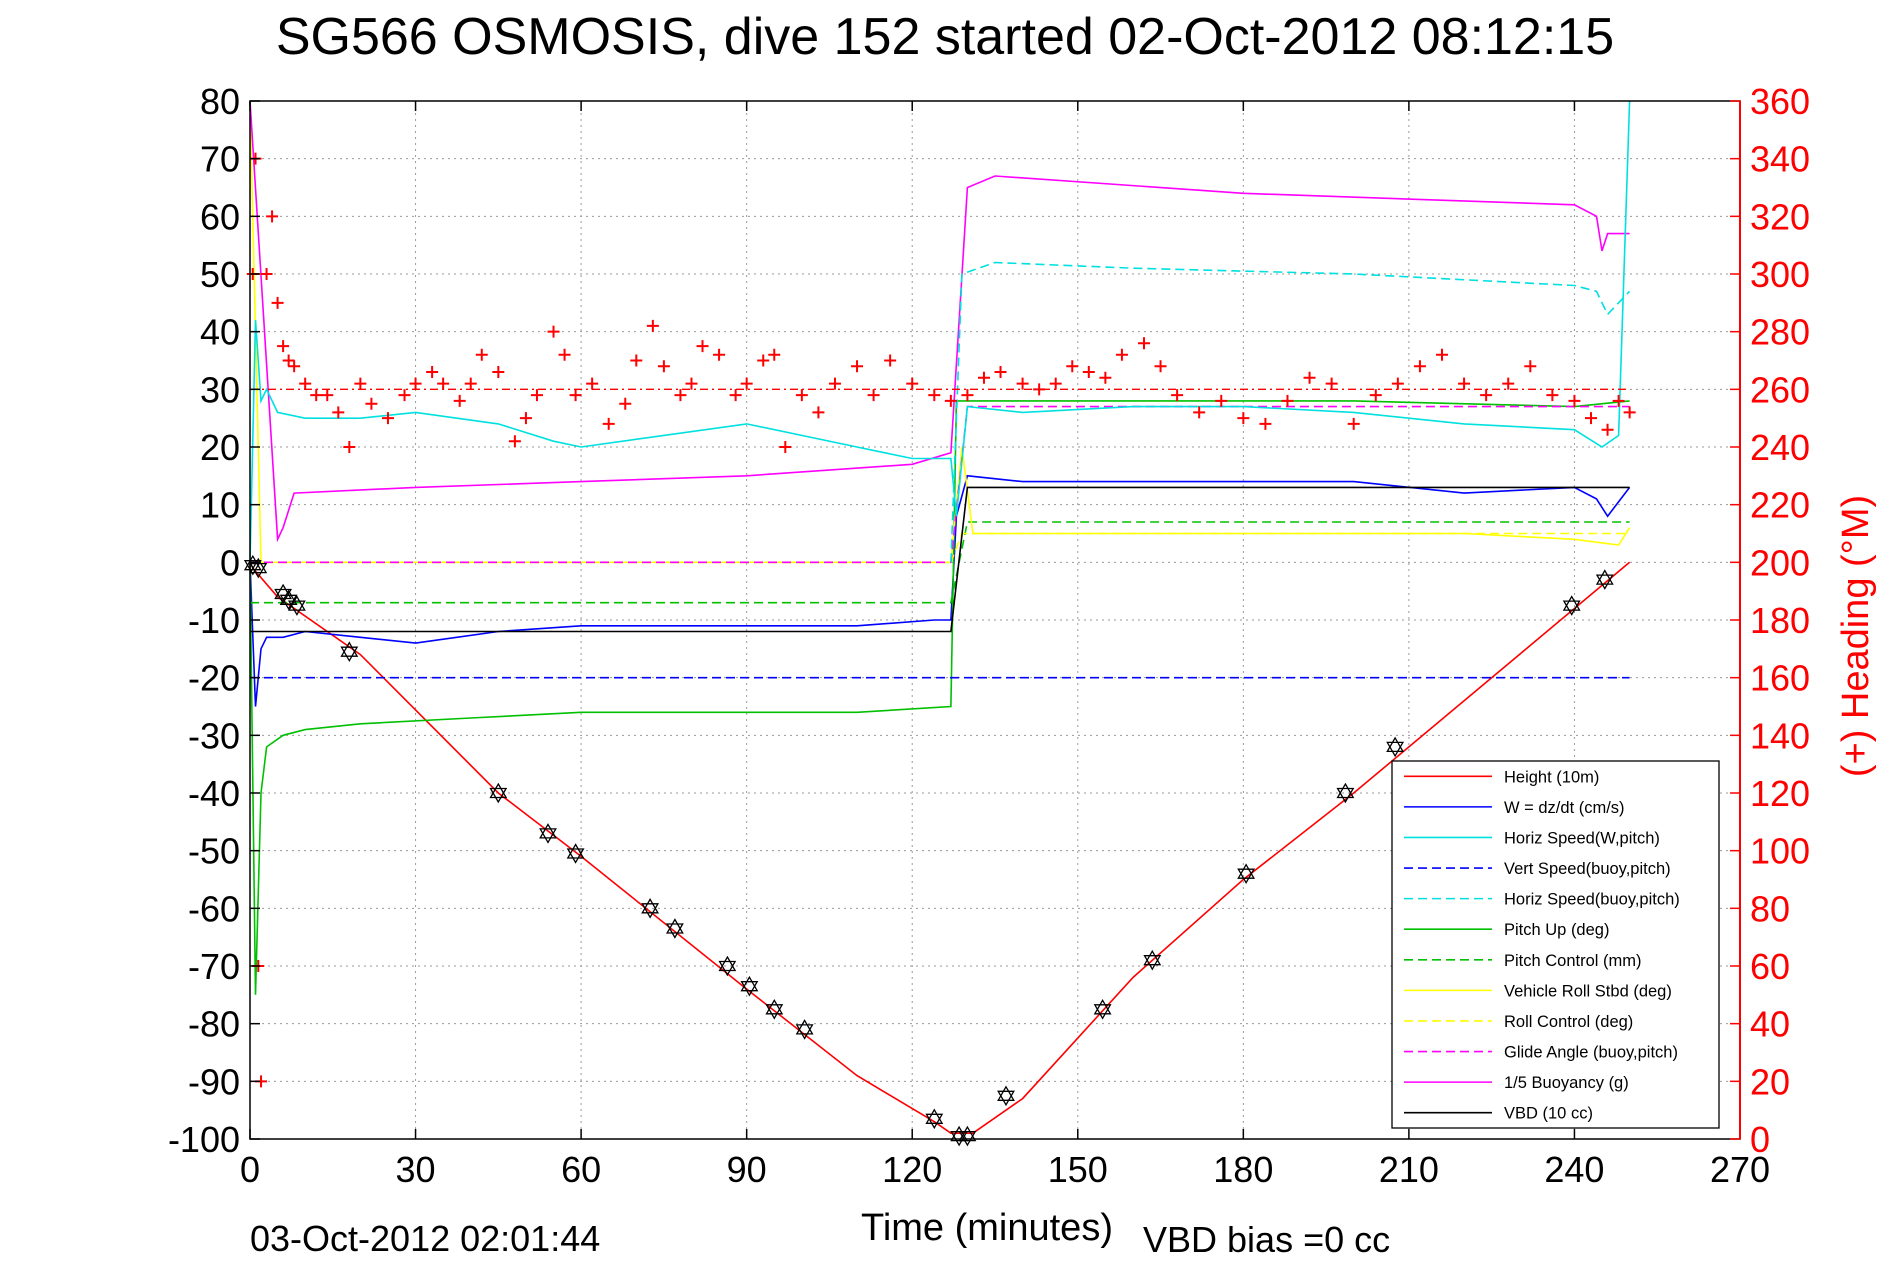 The width and height of the screenshot is (1891, 1262). I want to click on right-tick-label: 140, so click(1780, 735).